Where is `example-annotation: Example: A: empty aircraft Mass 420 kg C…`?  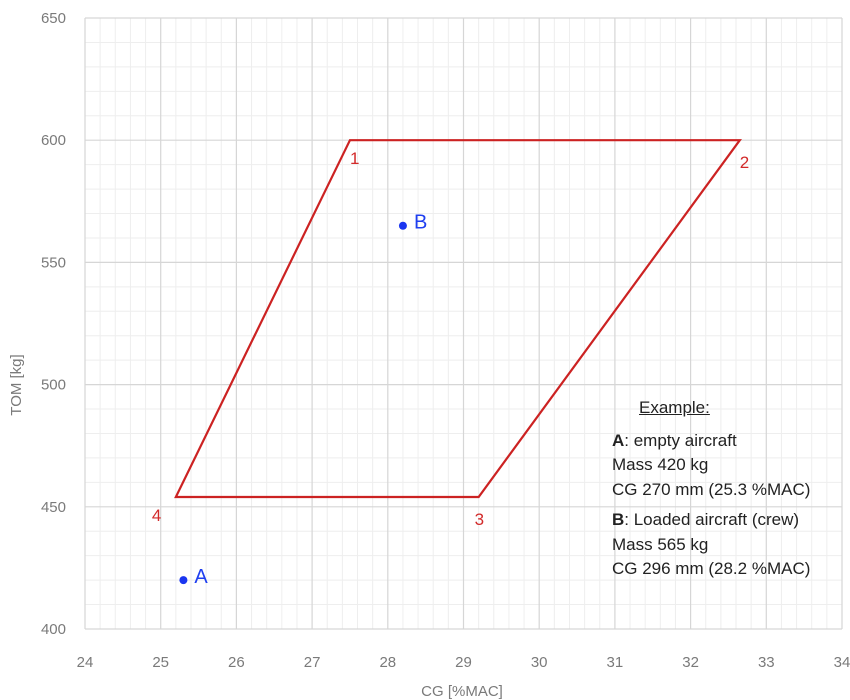 example-annotation: Example: A: empty aircraft Mass 420 kg C… is located at coordinates (730, 489).